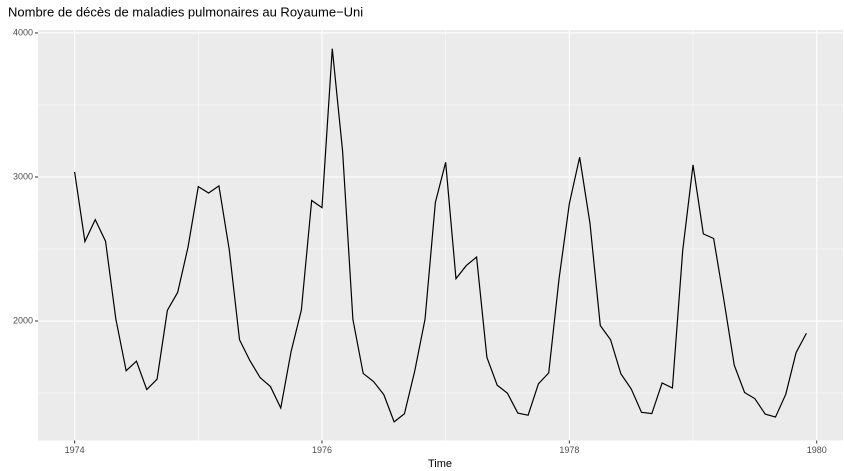  Describe the element at coordinates (23, 320) in the screenshot. I see `y-tick-label: 2000` at that location.